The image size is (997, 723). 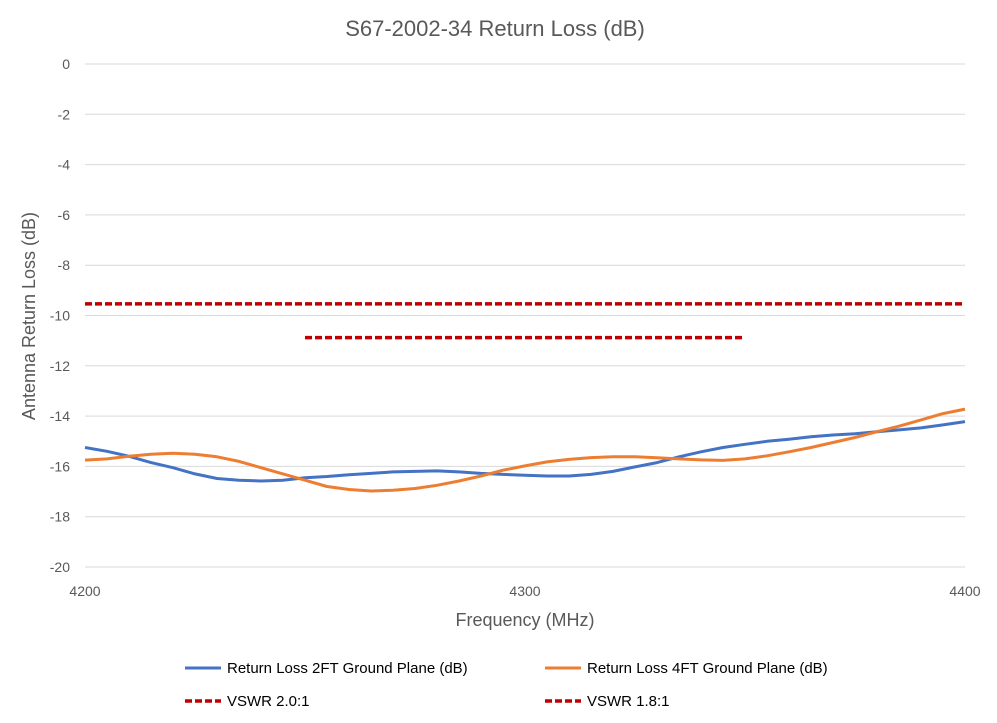 I want to click on y-tick-label: -20, so click(x=60, y=567).